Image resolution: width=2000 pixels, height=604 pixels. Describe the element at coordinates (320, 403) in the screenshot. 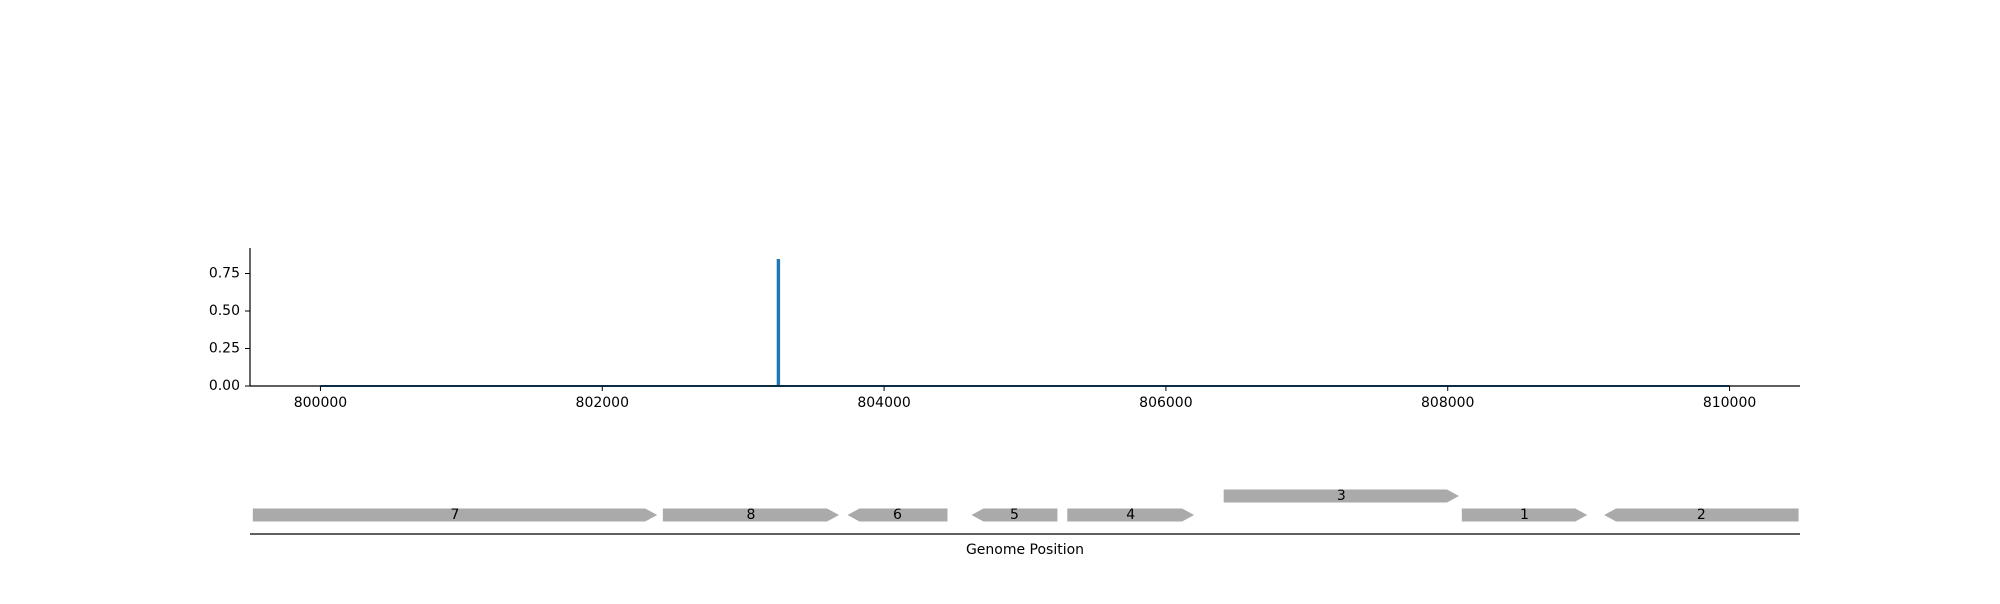

I see `x-tick-label: 800000` at that location.